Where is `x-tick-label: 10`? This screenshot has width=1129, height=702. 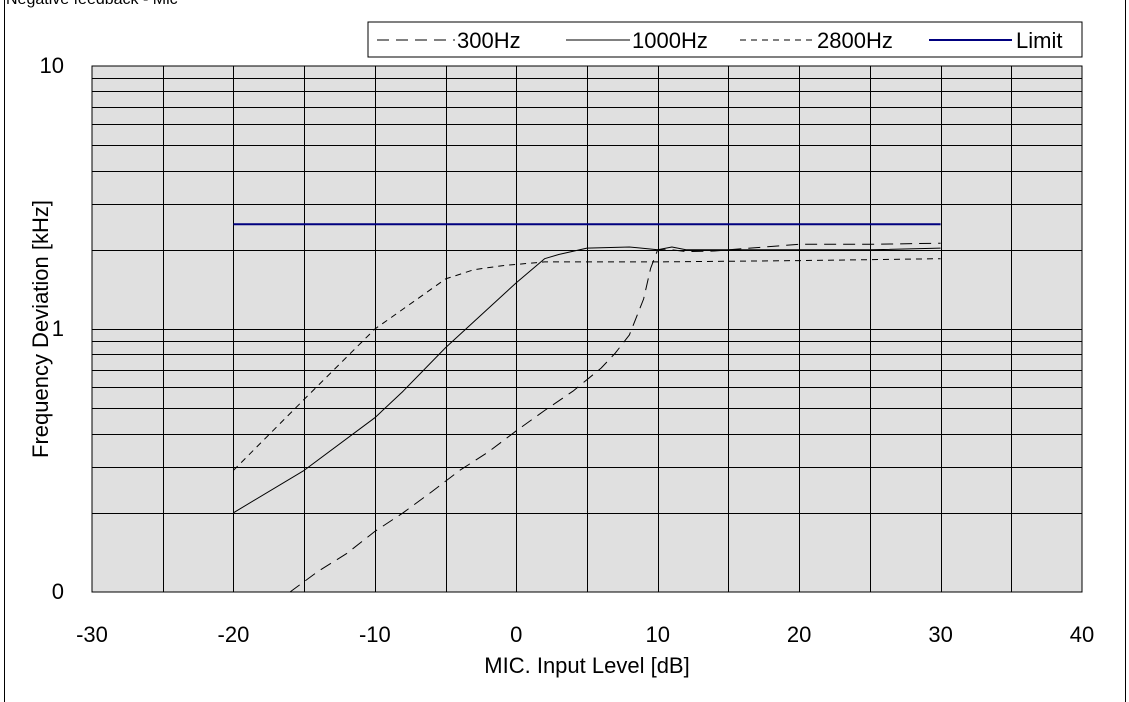
x-tick-label: 10 is located at coordinates (657, 634).